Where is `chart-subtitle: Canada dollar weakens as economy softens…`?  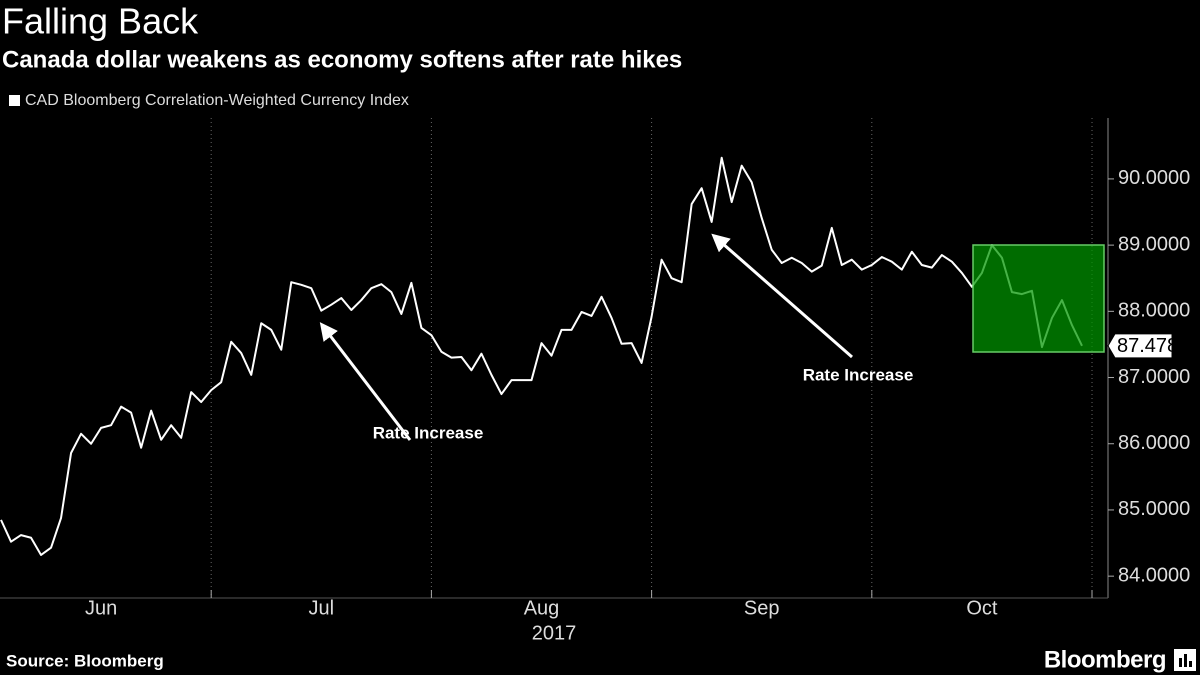
chart-subtitle: Canada dollar weakens as economy softens… is located at coordinates (342, 59).